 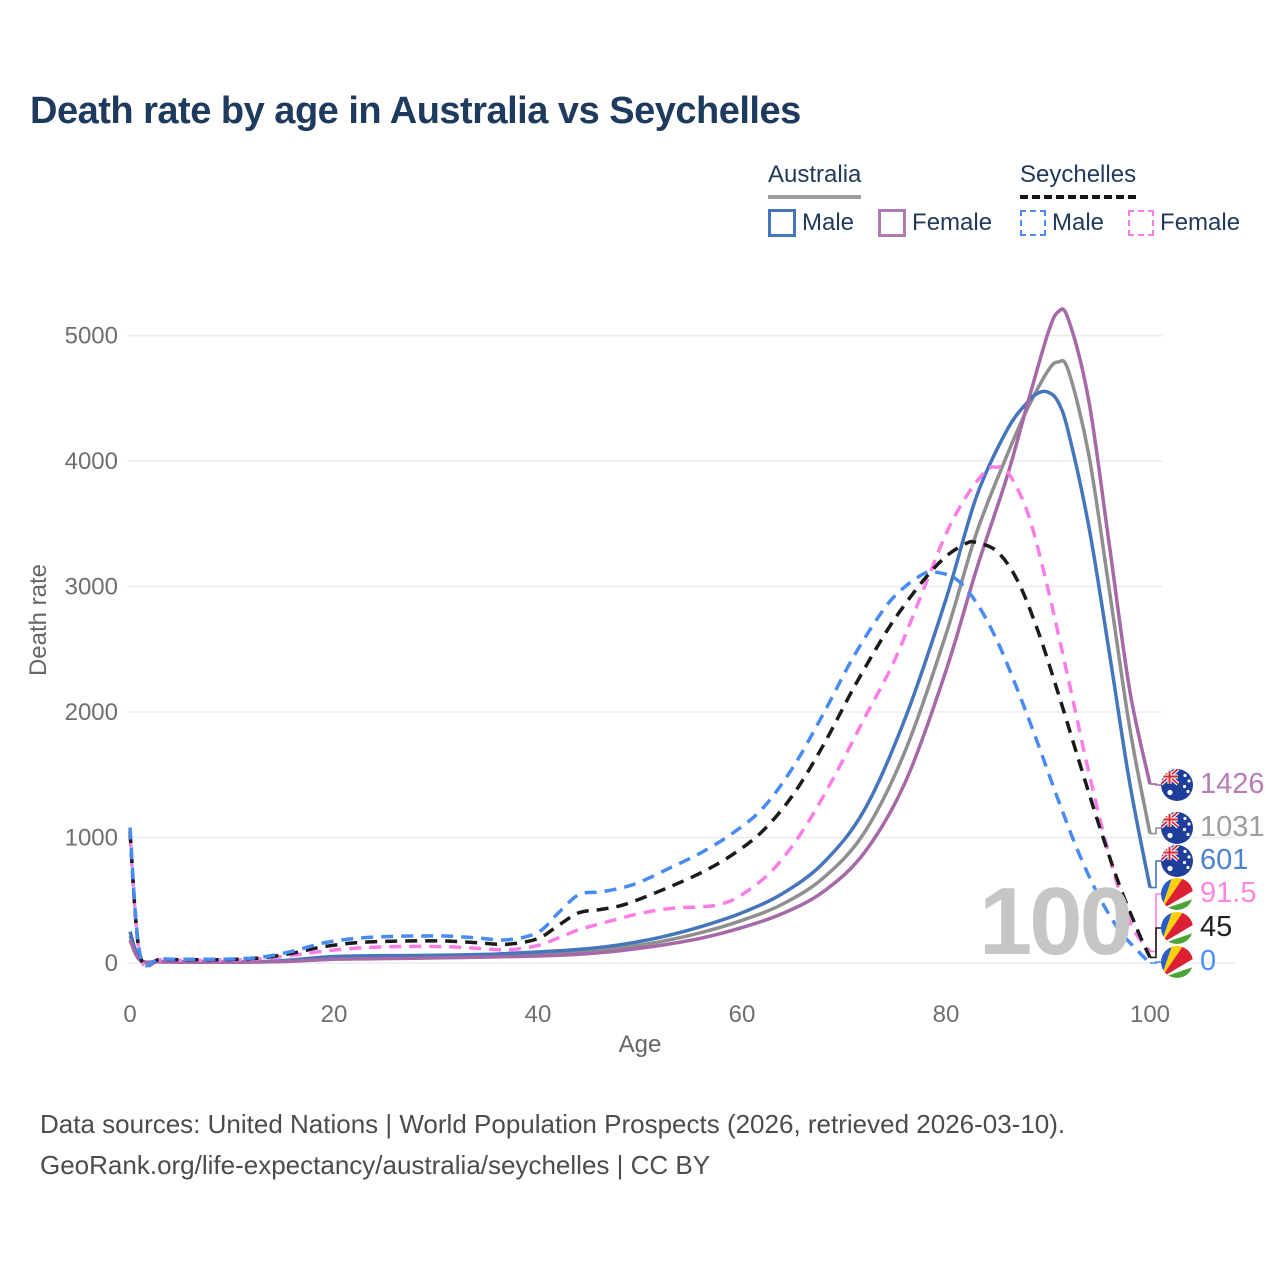 What do you see at coordinates (334, 1014) in the screenshot?
I see `x-tick-label: 20` at bounding box center [334, 1014].